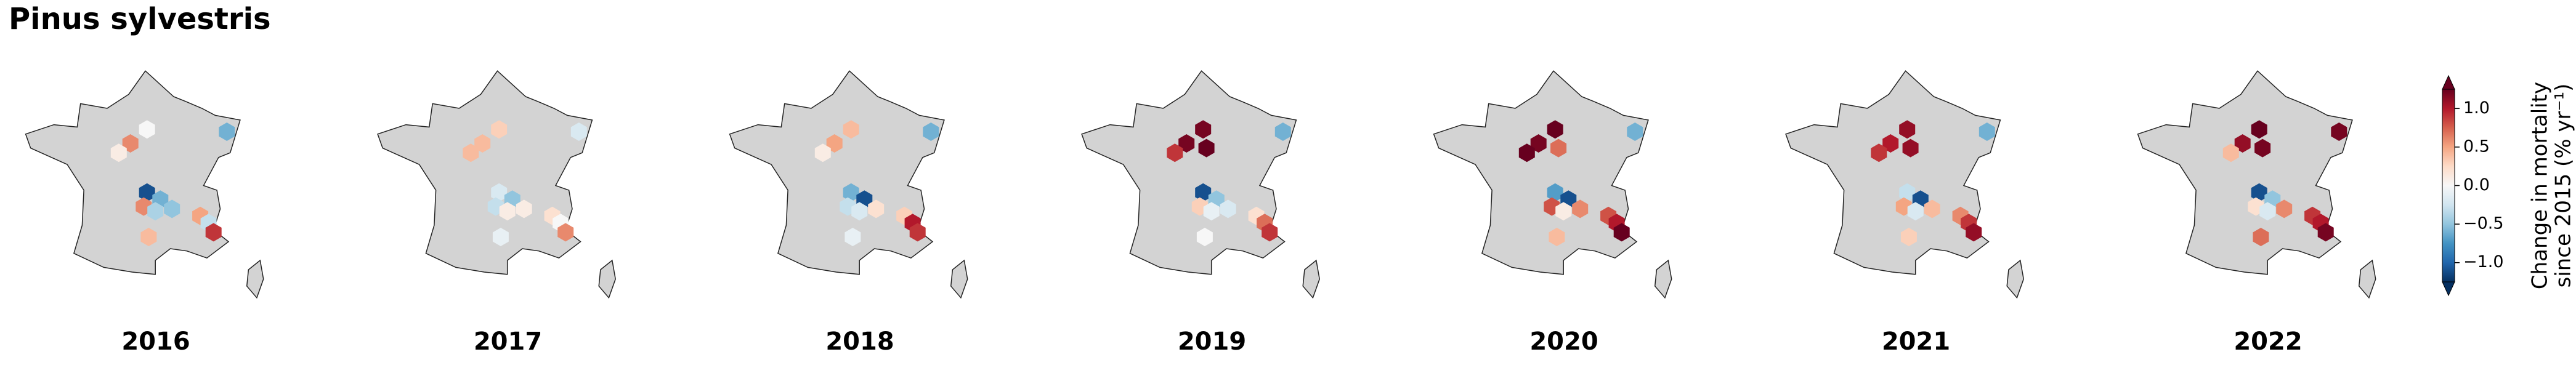  I want to click on colorbar-label: since 2015 (% yr⁻¹), so click(2564, 186).